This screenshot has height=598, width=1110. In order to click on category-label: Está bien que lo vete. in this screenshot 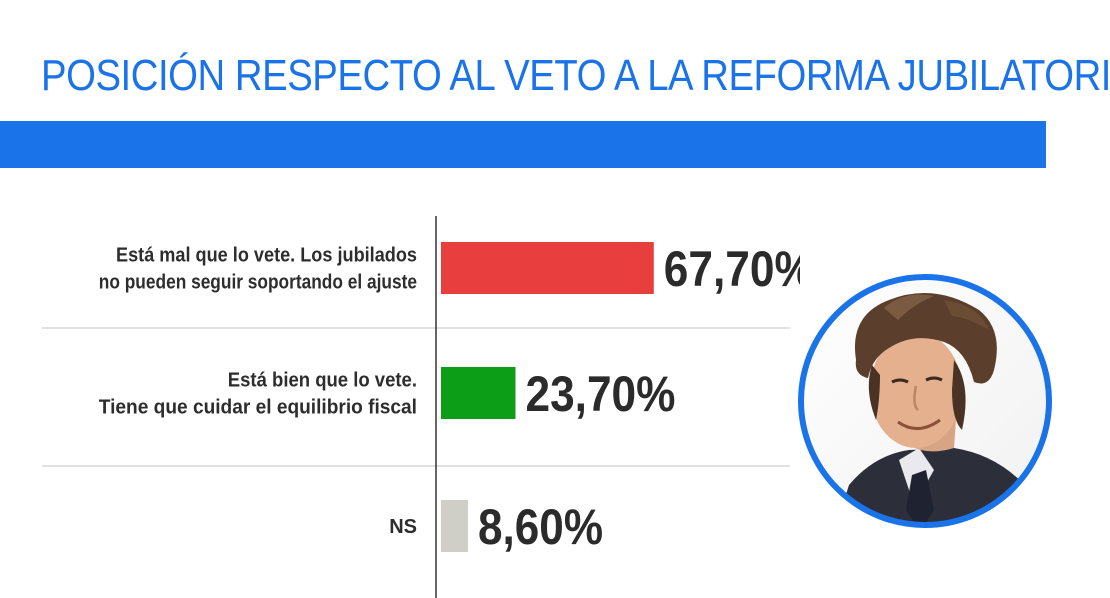, I will do `click(322, 381)`.